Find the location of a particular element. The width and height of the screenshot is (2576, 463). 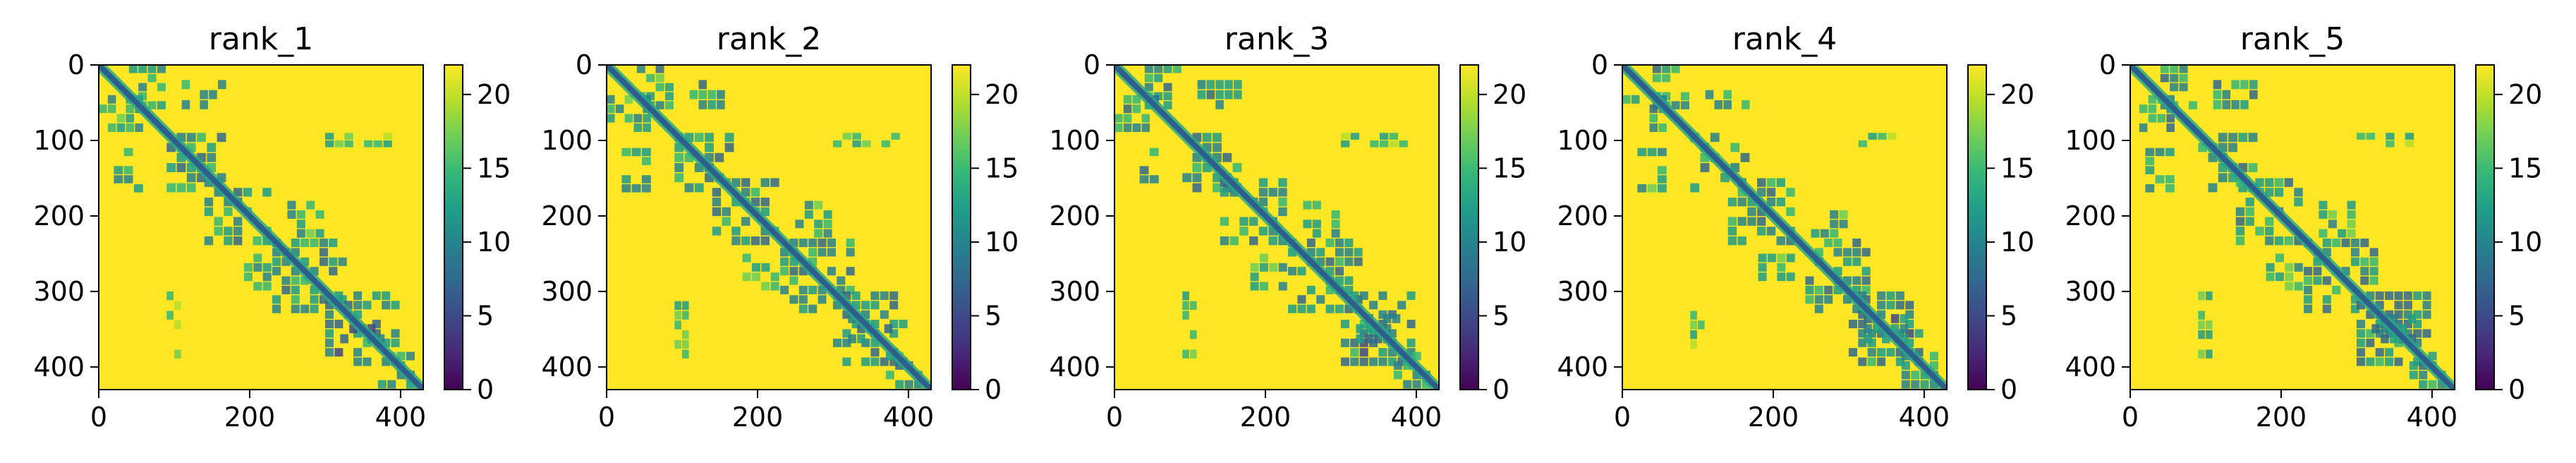

chart-title: rank_2 is located at coordinates (769, 39).